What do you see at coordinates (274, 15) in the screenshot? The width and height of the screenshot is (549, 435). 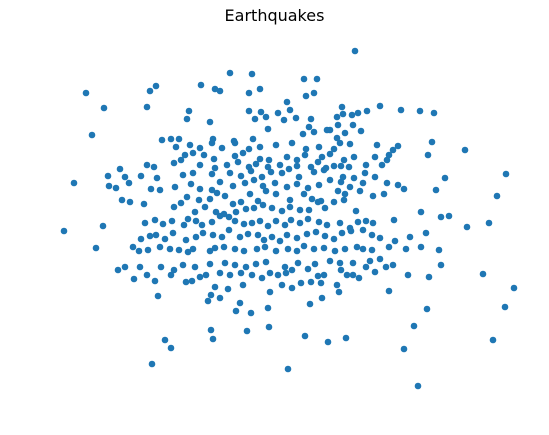 I see `chart-title: Earthquakes` at bounding box center [274, 15].